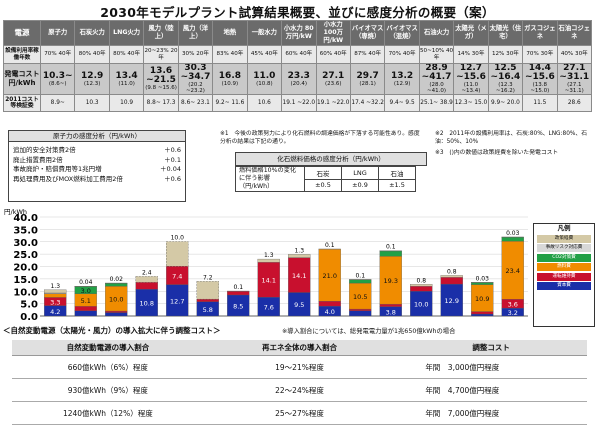 This screenshot has width=595, height=425. I want to click on y2011-cell: 25.1~ 38.9, so click(436, 103).